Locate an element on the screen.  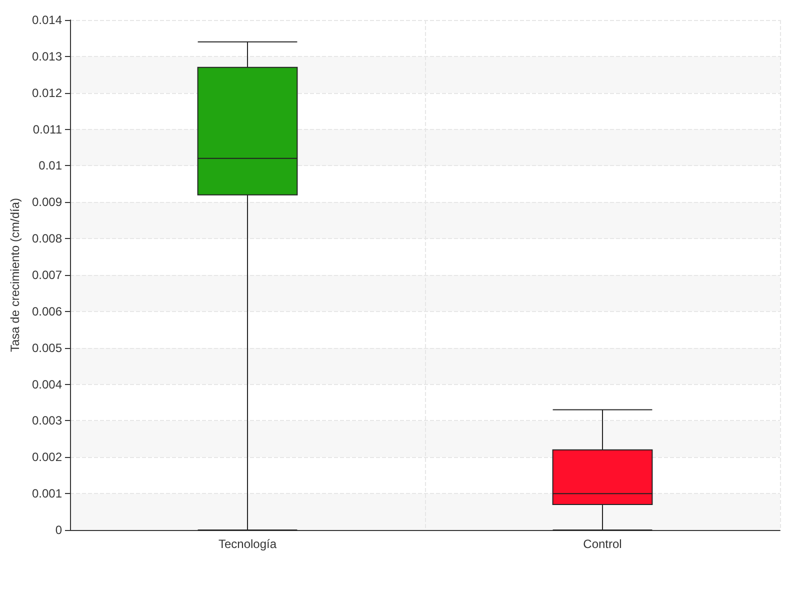
y-tick-label: 0.01 is located at coordinates (50, 165).